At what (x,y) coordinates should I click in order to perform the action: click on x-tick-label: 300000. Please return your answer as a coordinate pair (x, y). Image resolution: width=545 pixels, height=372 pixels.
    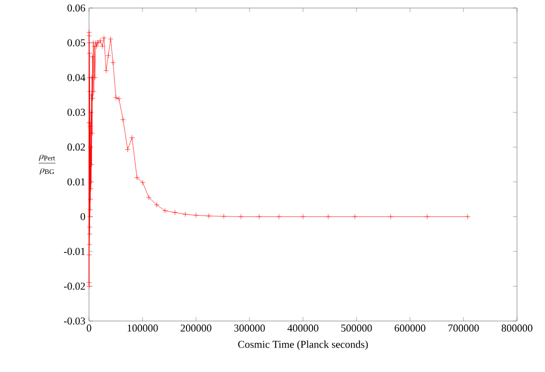
    Looking at the image, I should click on (249, 328).